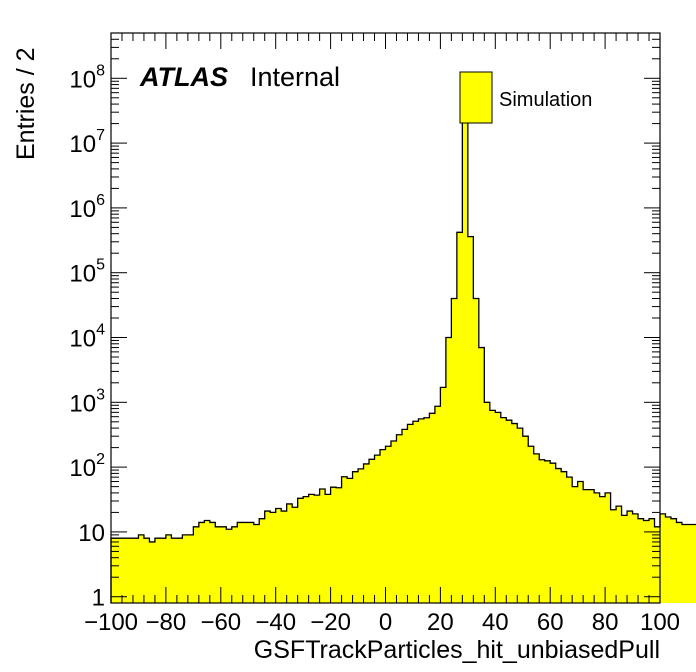 The height and width of the screenshot is (672, 696). What do you see at coordinates (605, 622) in the screenshot?
I see `x-tick-label: 80` at bounding box center [605, 622].